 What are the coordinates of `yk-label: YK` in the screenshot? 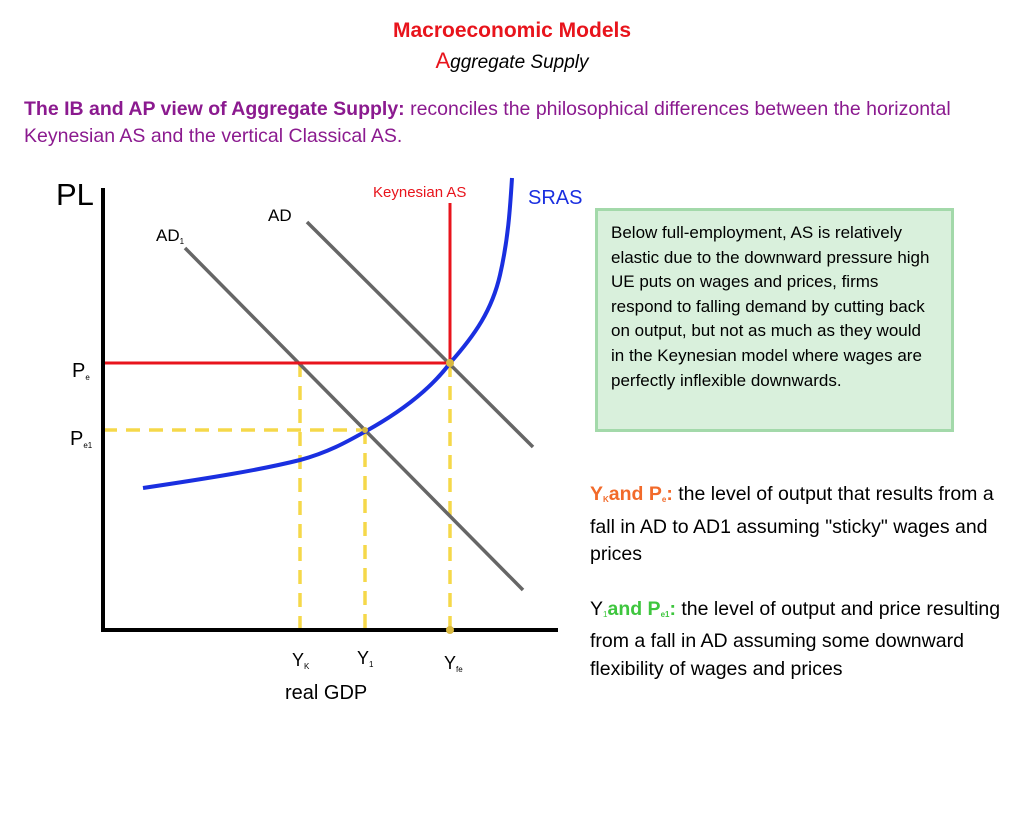 It's located at (301, 660).